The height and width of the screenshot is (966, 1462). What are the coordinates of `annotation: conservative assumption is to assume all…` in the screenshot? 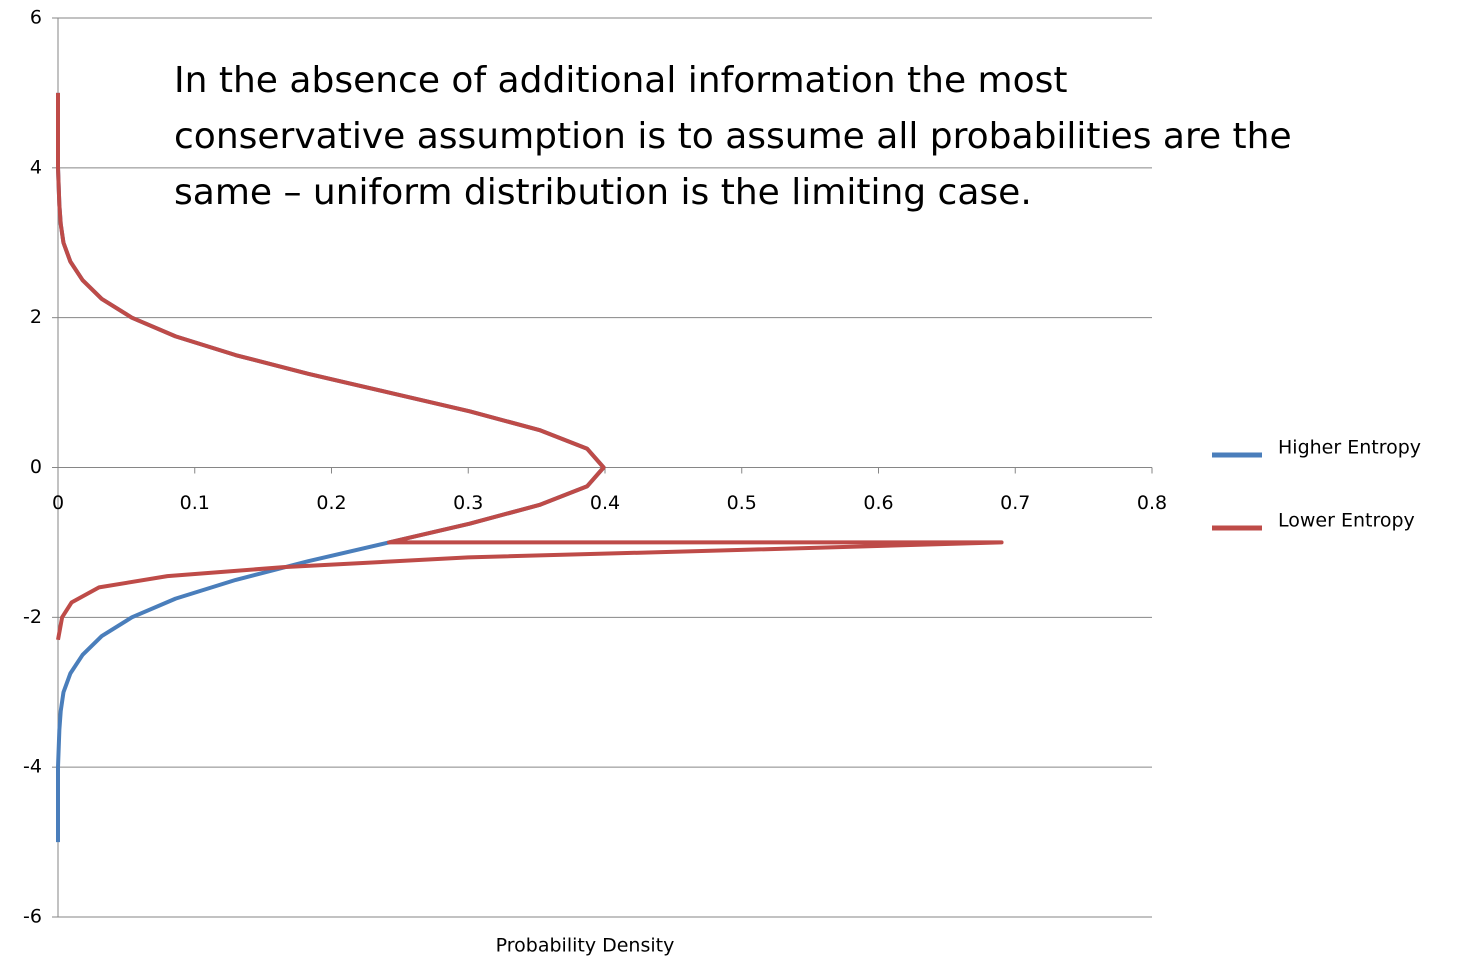 It's located at (733, 136).